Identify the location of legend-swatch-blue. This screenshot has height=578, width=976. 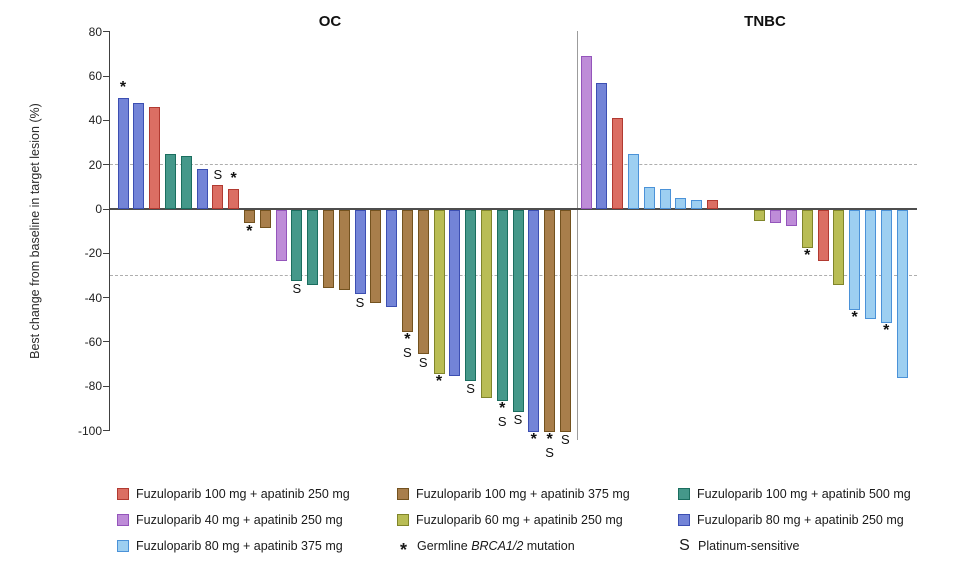
(684, 520).